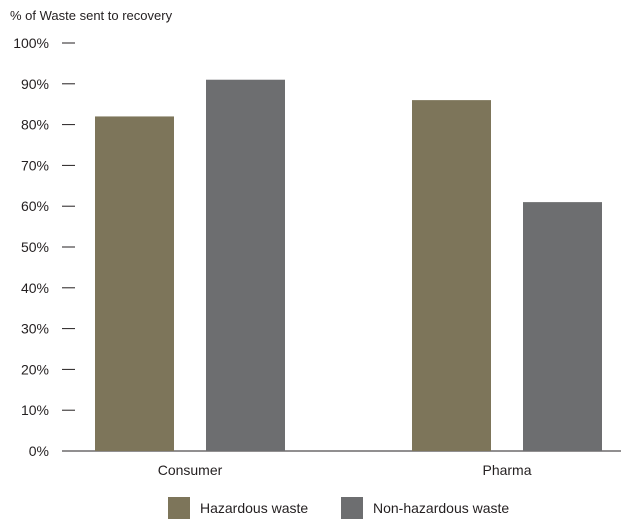 Image resolution: width=621 pixels, height=519 pixels. What do you see at coordinates (35, 165) in the screenshot?
I see `y-tick-label: 70%` at bounding box center [35, 165].